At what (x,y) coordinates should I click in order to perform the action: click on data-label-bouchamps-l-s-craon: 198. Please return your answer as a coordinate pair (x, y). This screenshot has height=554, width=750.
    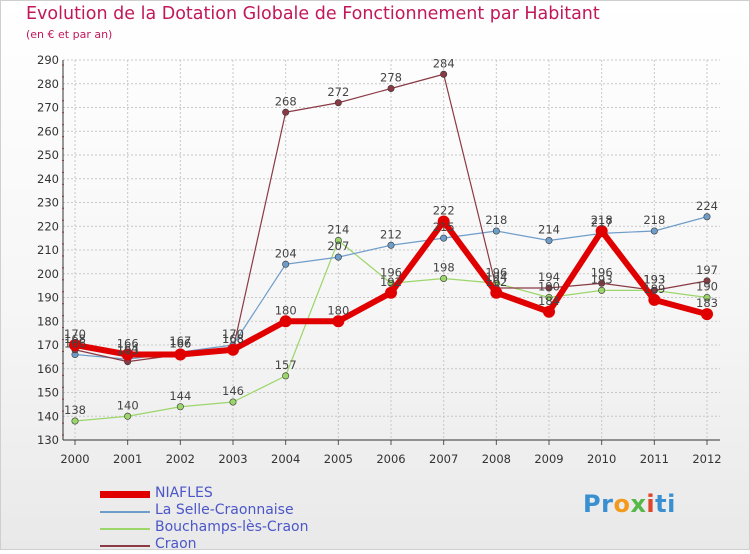
    Looking at the image, I should click on (444, 268).